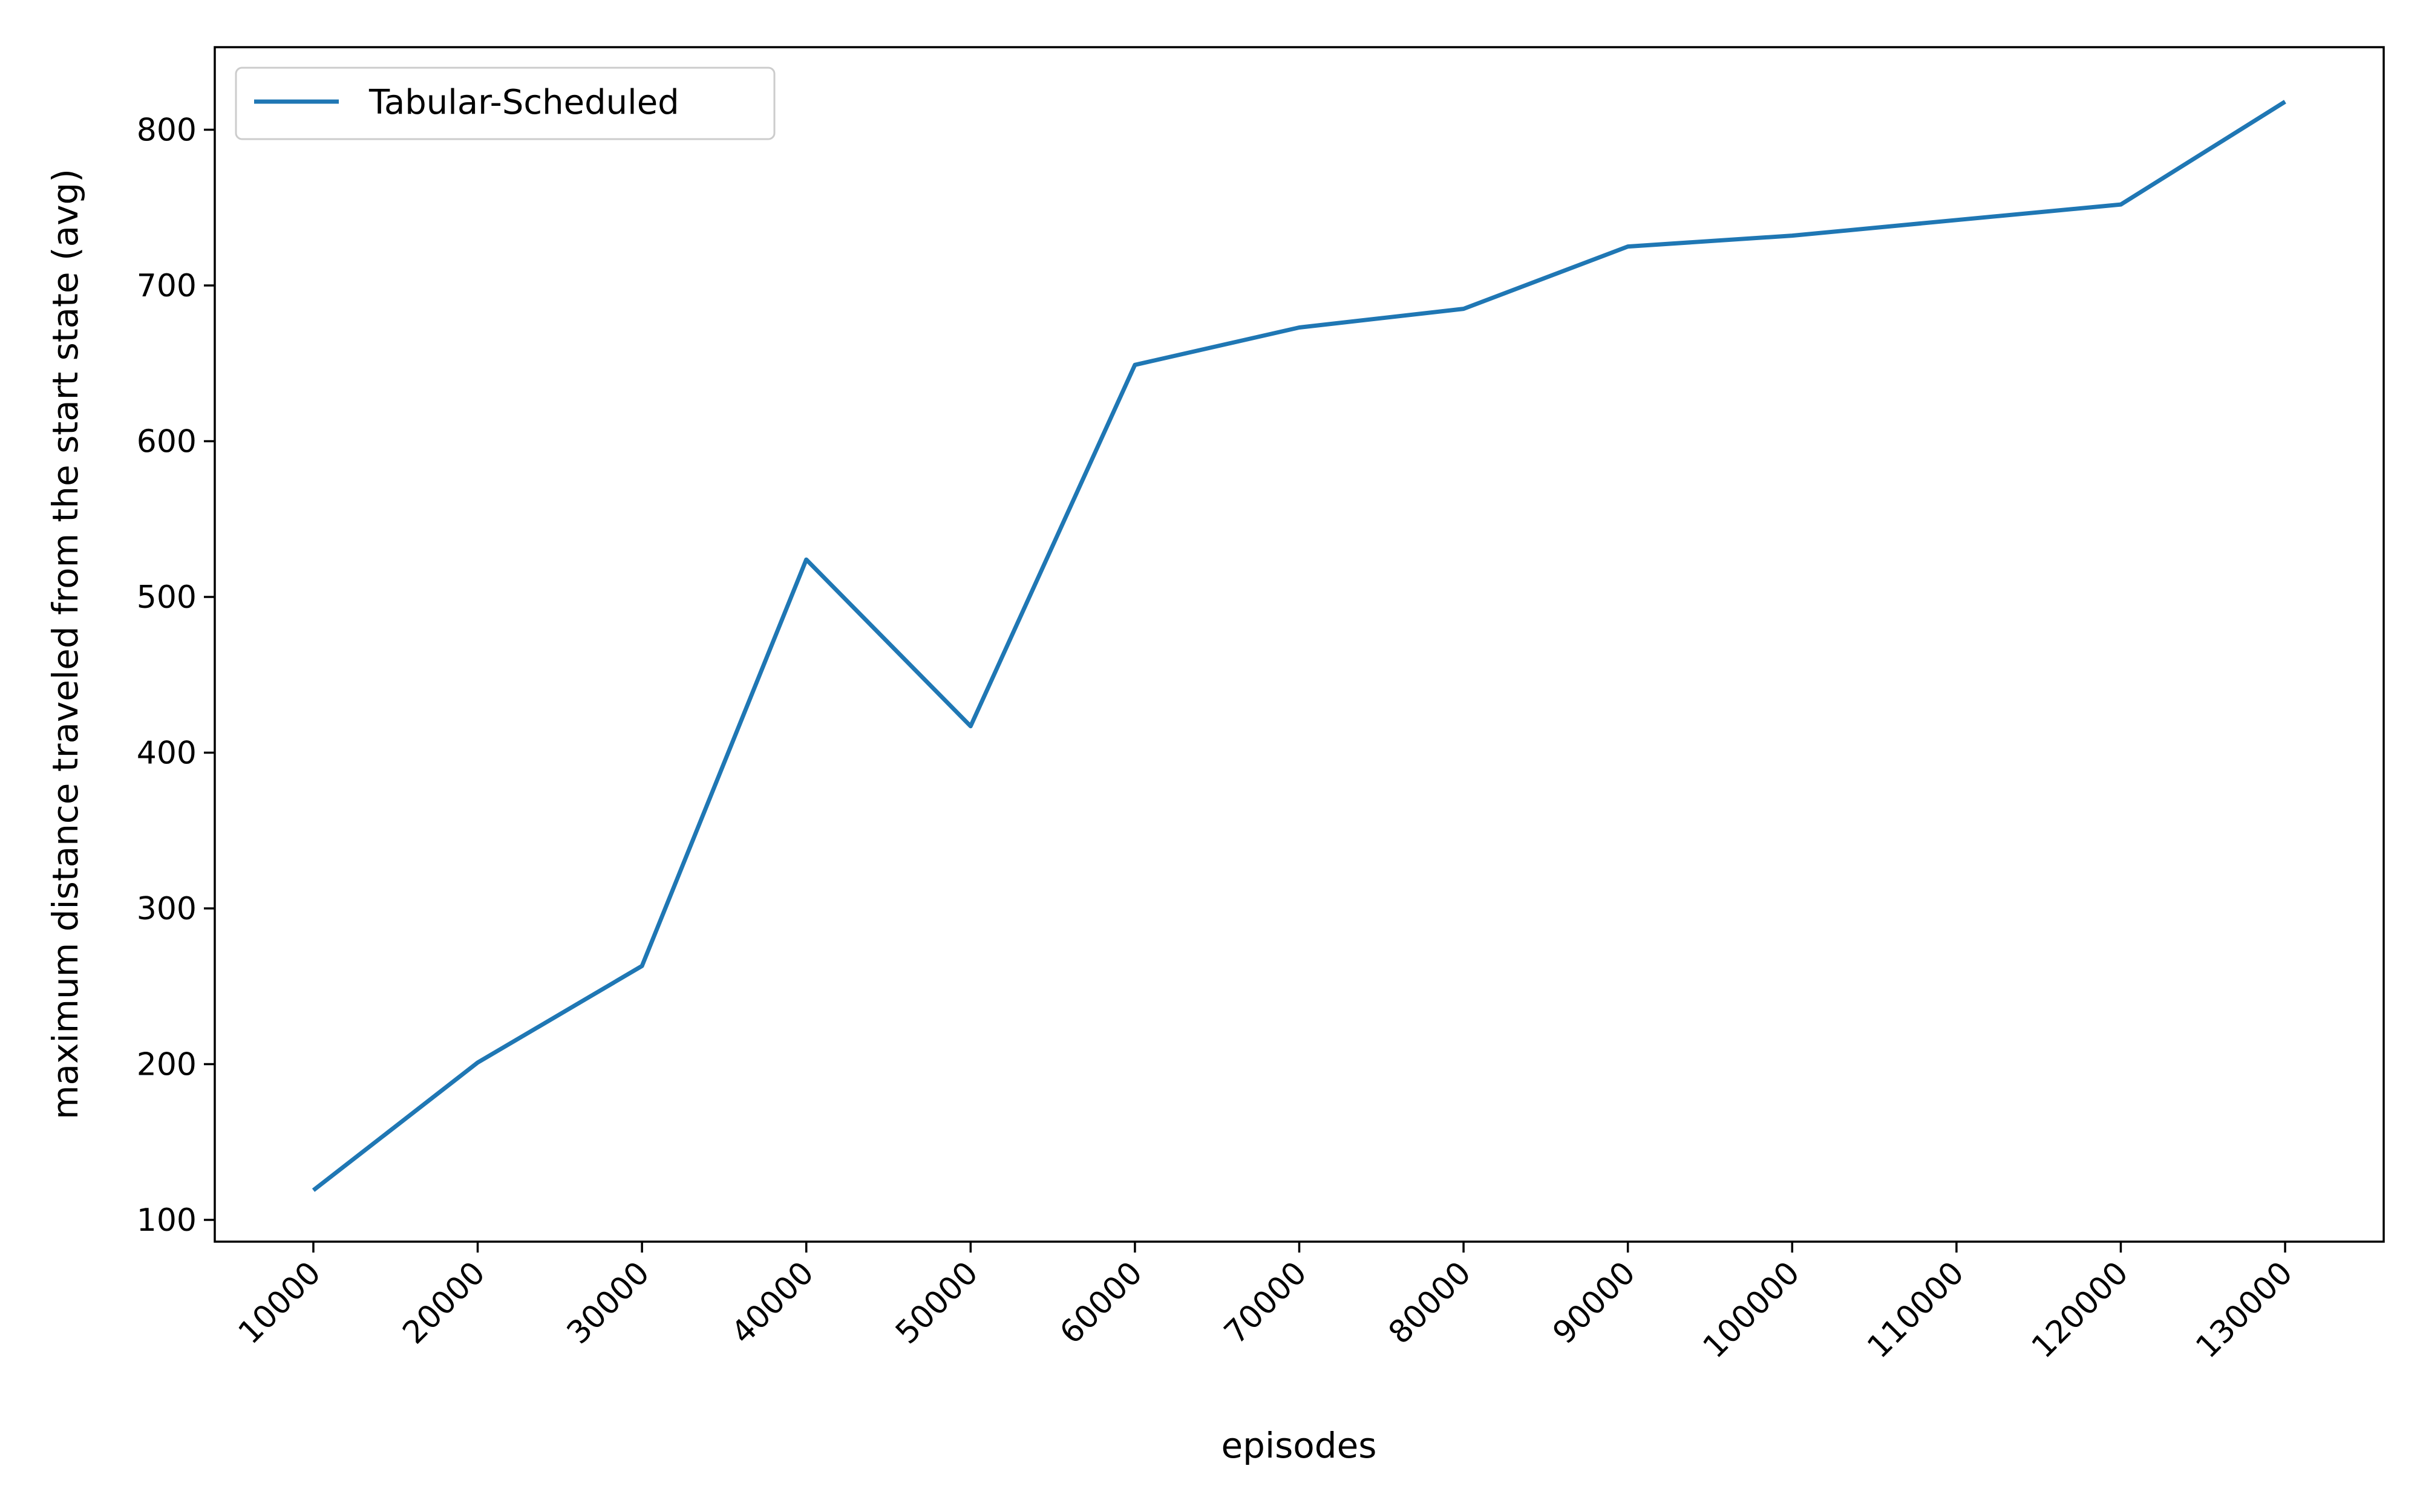 Image resolution: width=2420 pixels, height=1512 pixels. I want to click on y-tick-label: 400, so click(167, 753).